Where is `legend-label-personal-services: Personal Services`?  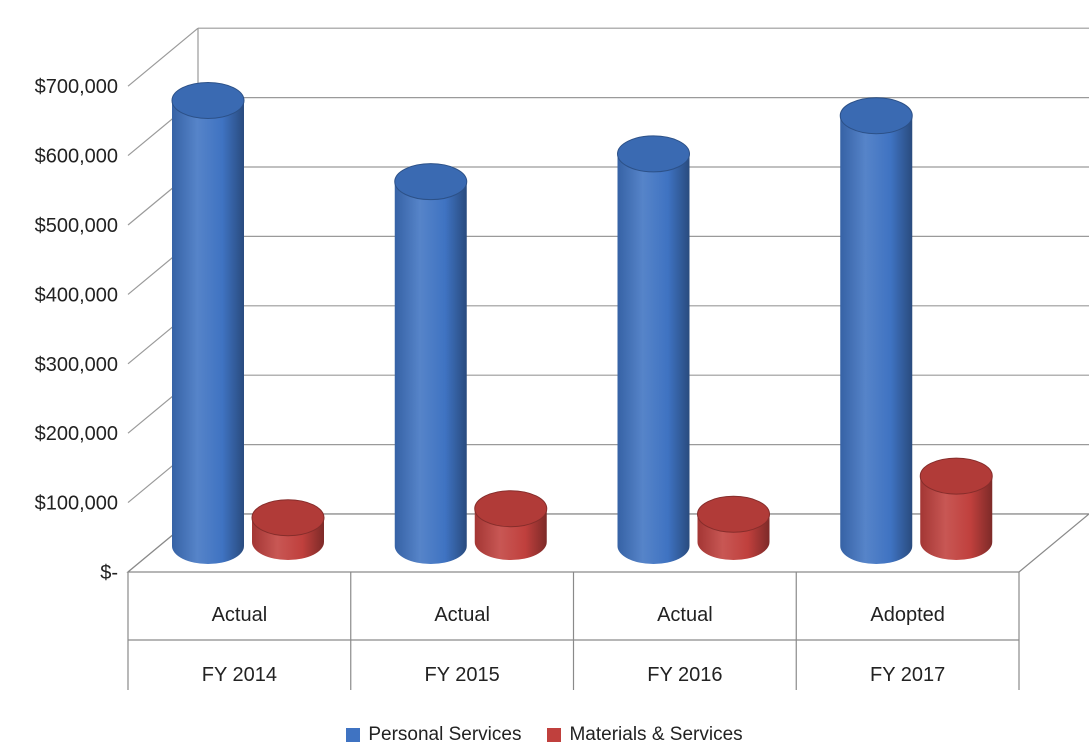
legend-label-personal-services: Personal Services is located at coordinates (445, 734).